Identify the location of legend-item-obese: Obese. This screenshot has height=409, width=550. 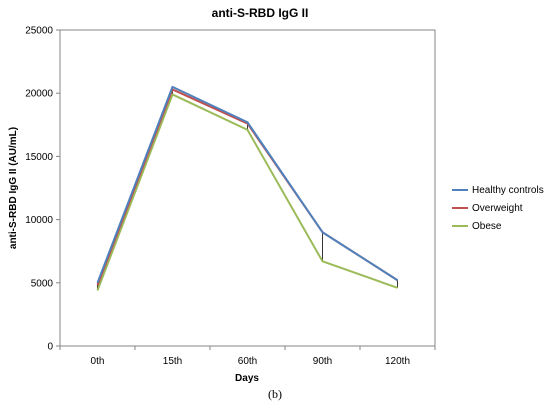
(498, 226).